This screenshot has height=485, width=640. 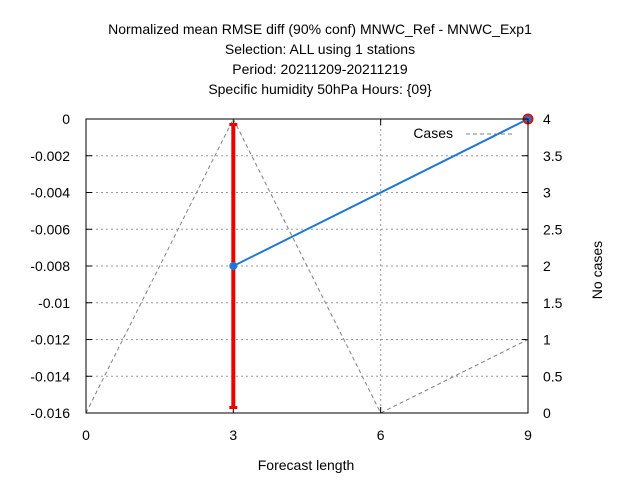 I want to click on data-point, so click(x=233, y=266).